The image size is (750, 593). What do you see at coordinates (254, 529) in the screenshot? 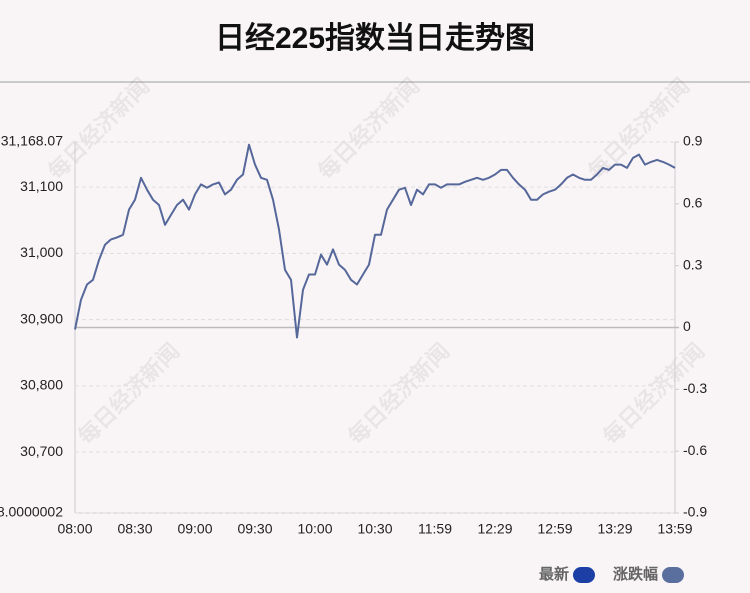
I see `x-tick-label: 09:30` at bounding box center [254, 529].